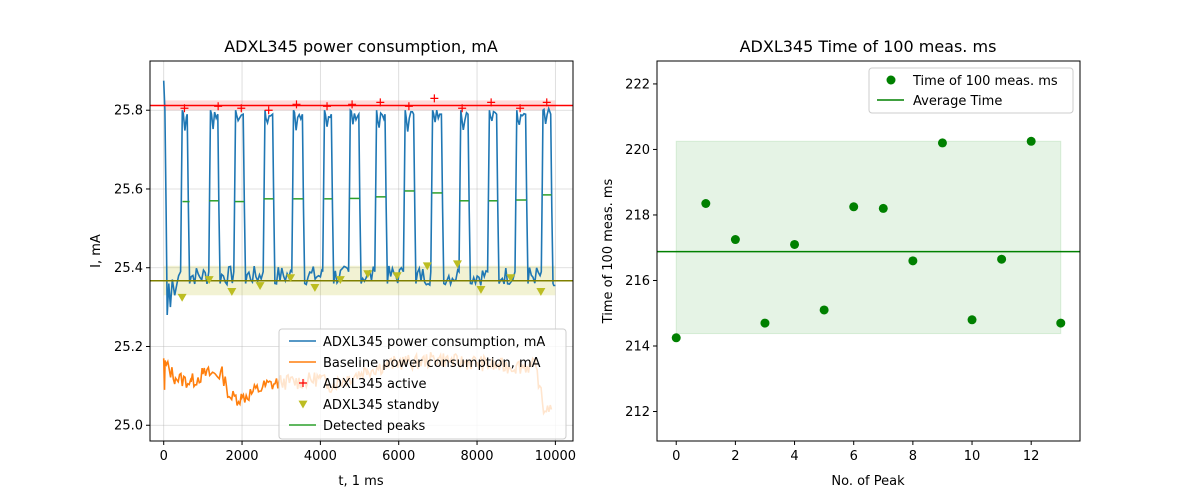 The width and height of the screenshot is (1200, 500). I want to click on x-tick-label-2: 4, so click(794, 456).